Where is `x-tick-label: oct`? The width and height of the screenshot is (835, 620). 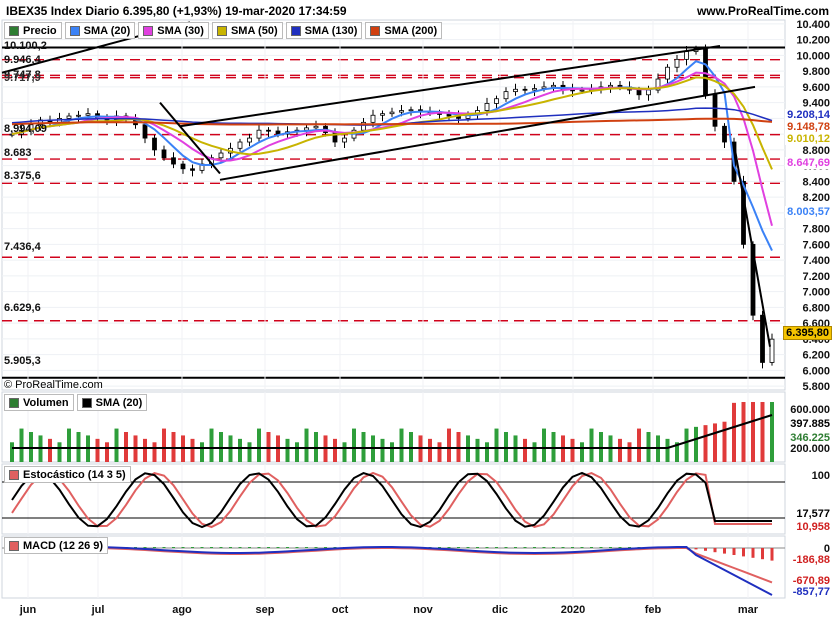
x-tick-label: oct is located at coordinates (340, 610).